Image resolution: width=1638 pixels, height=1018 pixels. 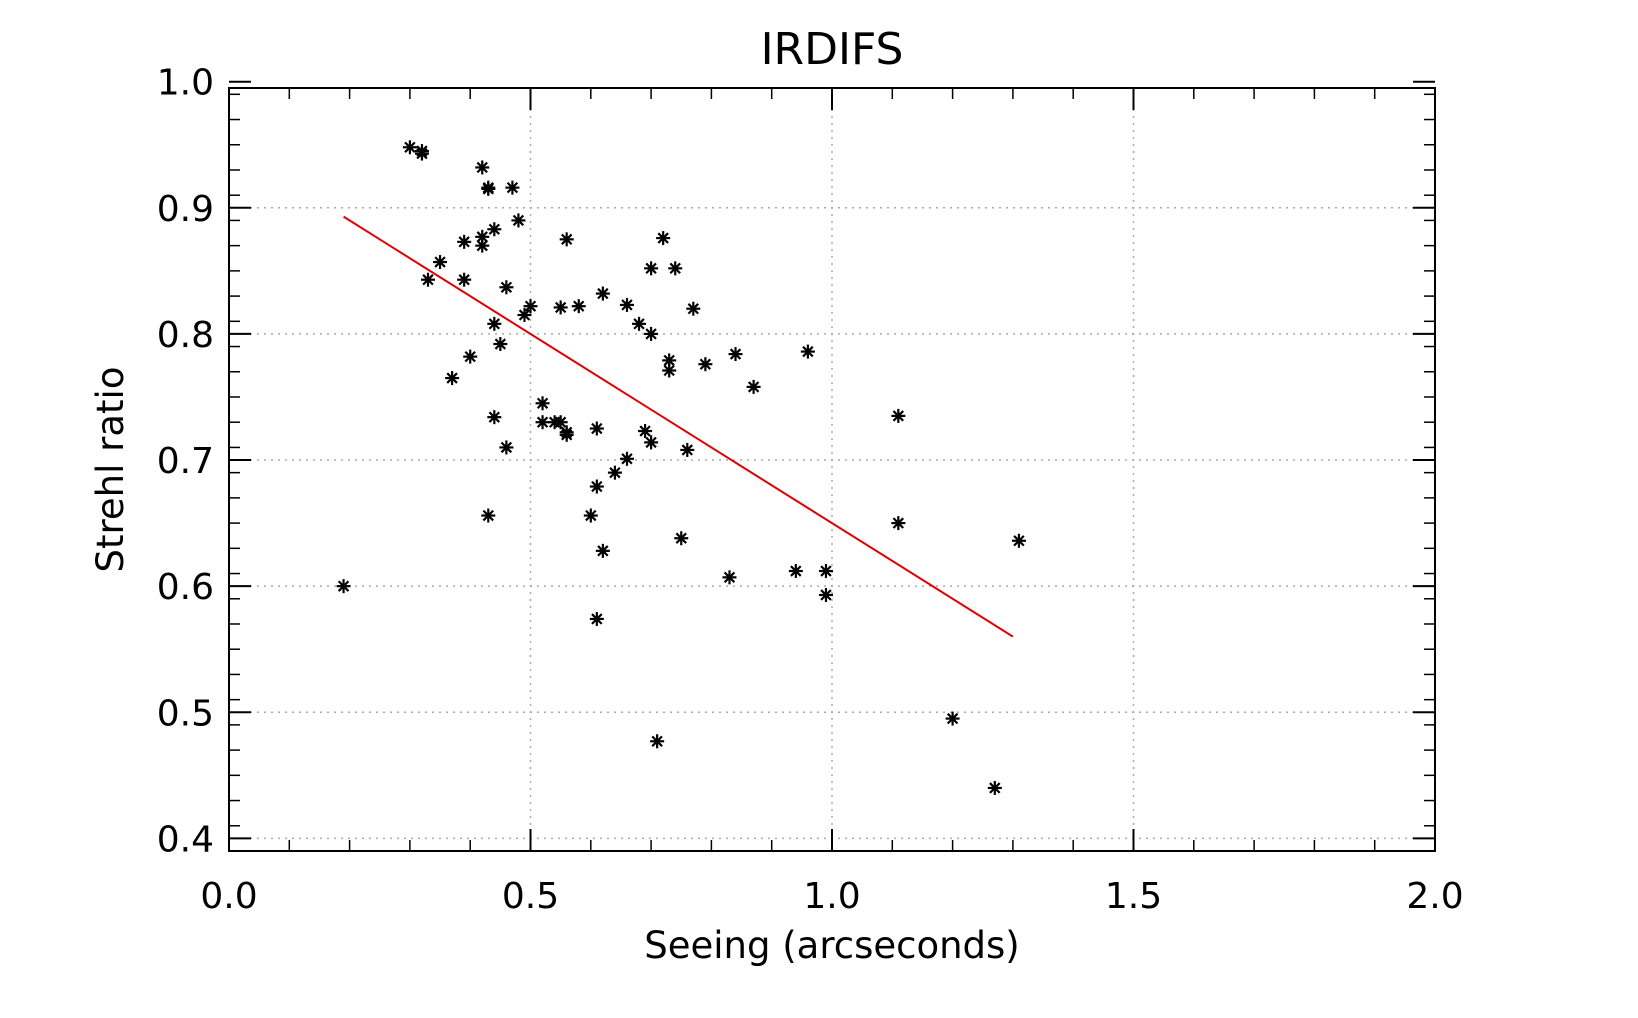 I want to click on x-tick-label: 0.0, so click(x=228, y=896).